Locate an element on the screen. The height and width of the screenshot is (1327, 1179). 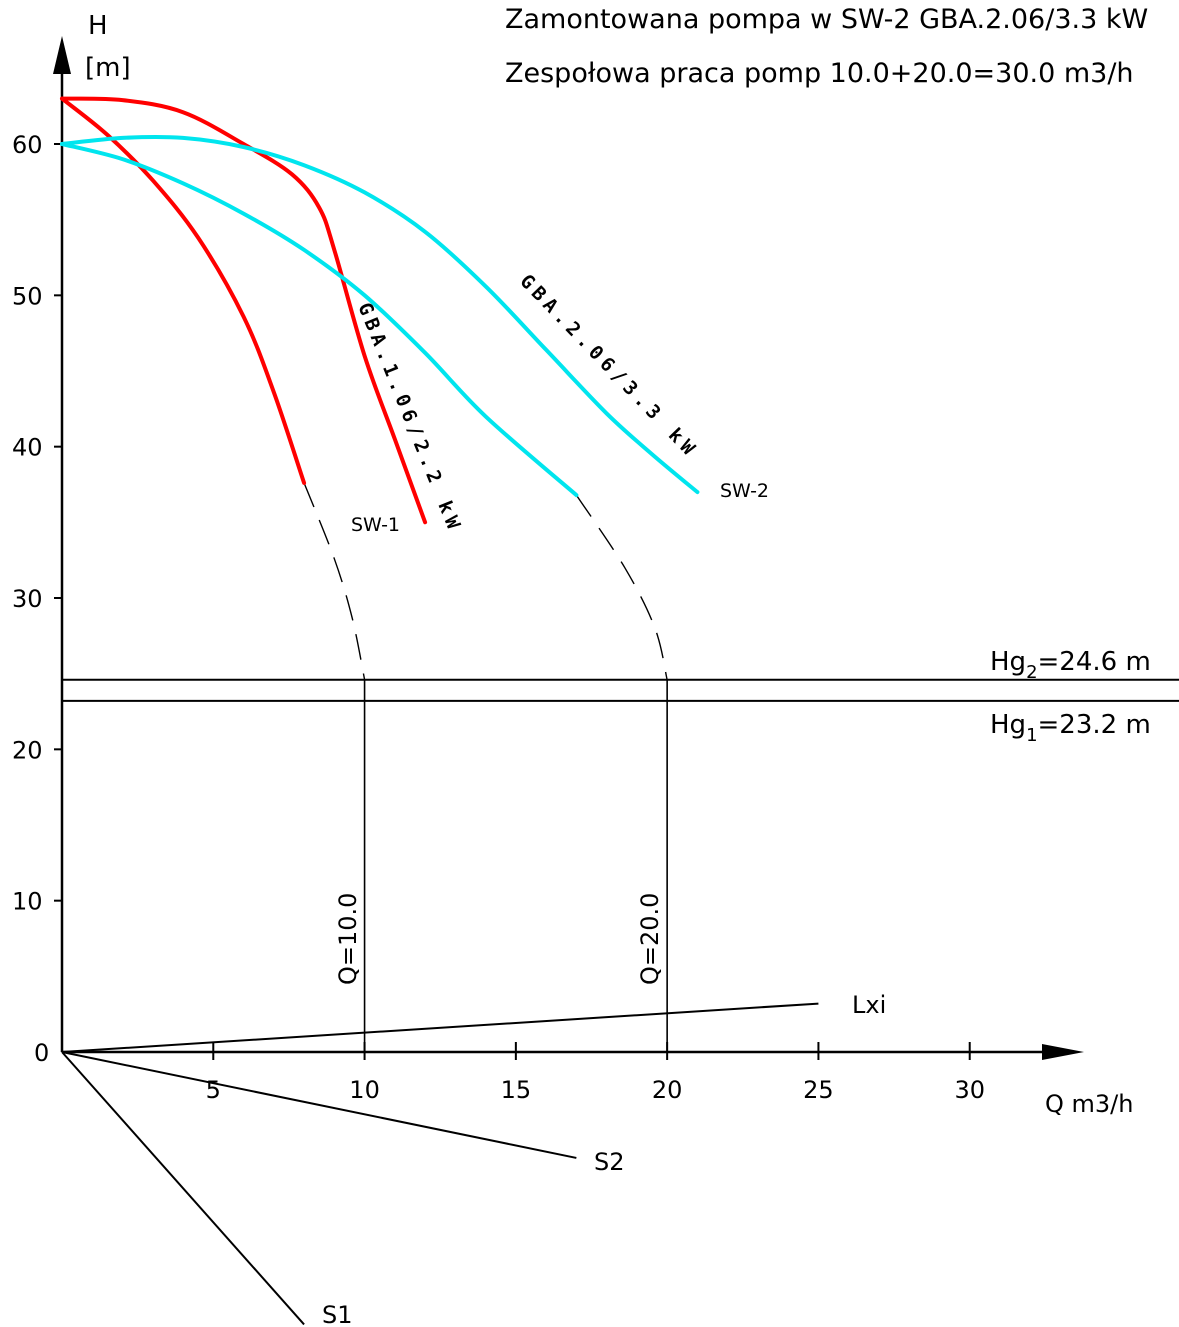
x-axis-arrow is located at coordinates (1063, 1052).